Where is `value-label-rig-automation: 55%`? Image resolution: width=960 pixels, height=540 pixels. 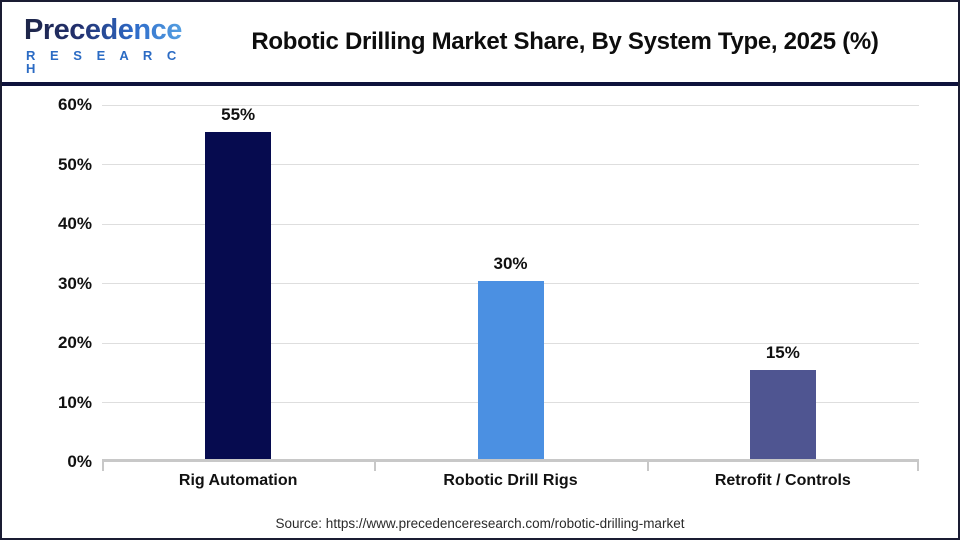 value-label-rig-automation: 55% is located at coordinates (238, 114).